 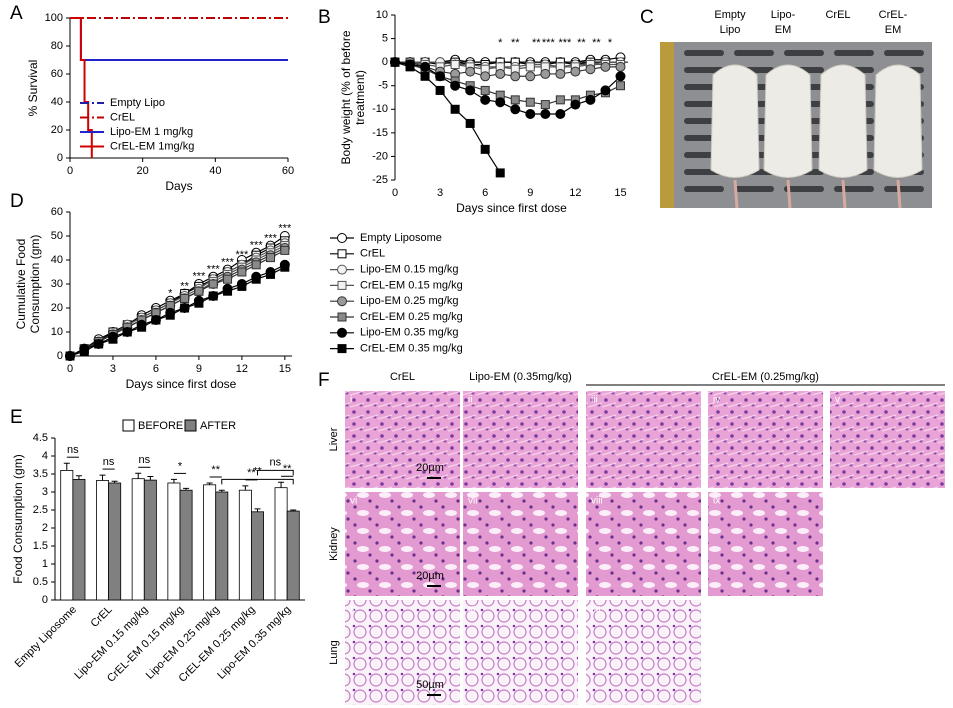 What do you see at coordinates (40, 582) in the screenshot?
I see `y-tick-label: 0.5` at bounding box center [40, 582].